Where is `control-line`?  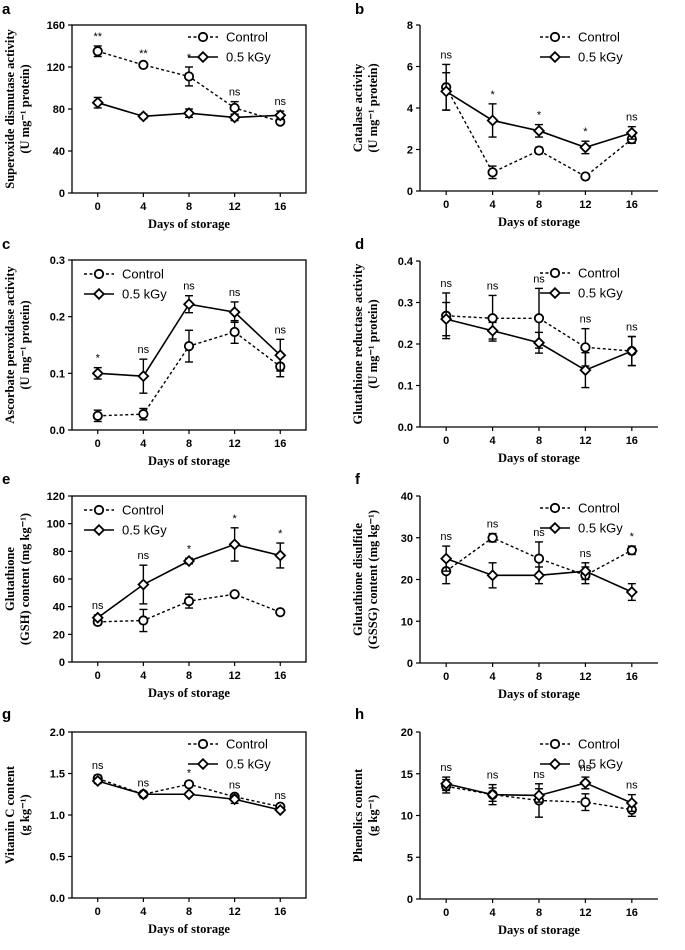
control-line is located at coordinates (539, 132).